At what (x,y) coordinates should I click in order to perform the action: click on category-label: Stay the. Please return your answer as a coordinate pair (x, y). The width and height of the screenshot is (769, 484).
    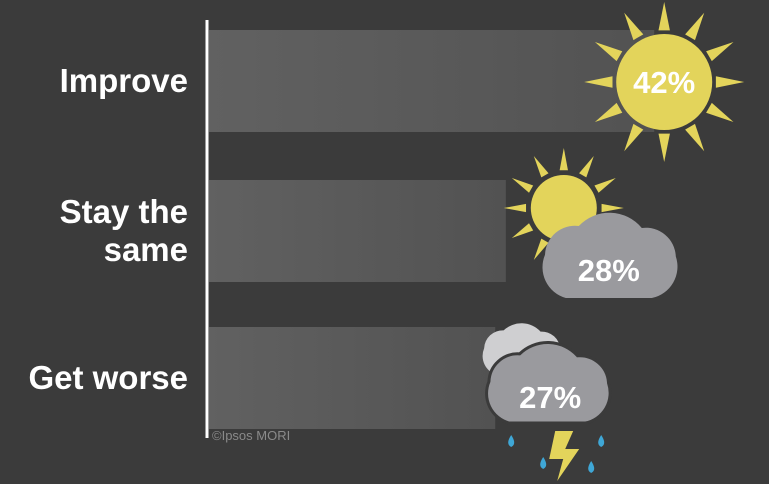
    Looking at the image, I should click on (124, 211).